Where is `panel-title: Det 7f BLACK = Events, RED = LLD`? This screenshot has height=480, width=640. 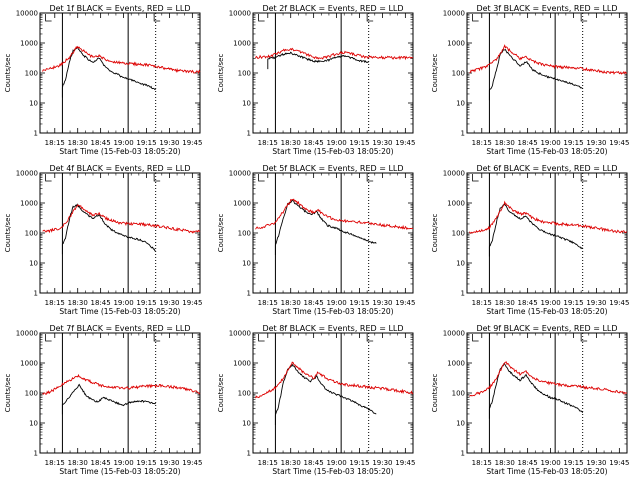
panel-title: Det 7f BLACK = Events, RED = LLD is located at coordinates (119, 328).